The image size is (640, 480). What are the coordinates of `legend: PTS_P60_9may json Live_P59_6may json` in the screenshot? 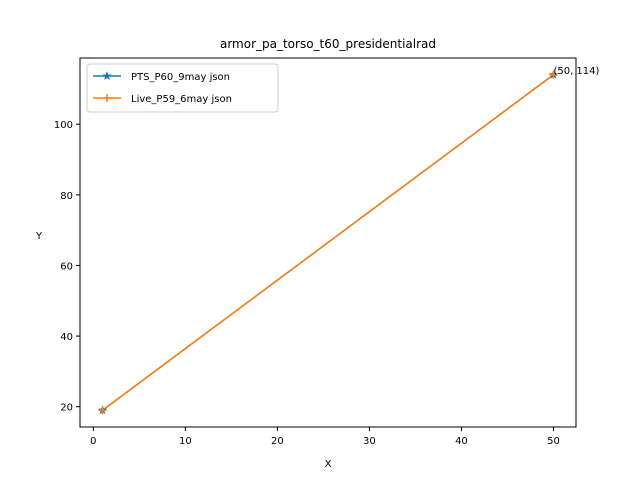 It's located at (182, 88).